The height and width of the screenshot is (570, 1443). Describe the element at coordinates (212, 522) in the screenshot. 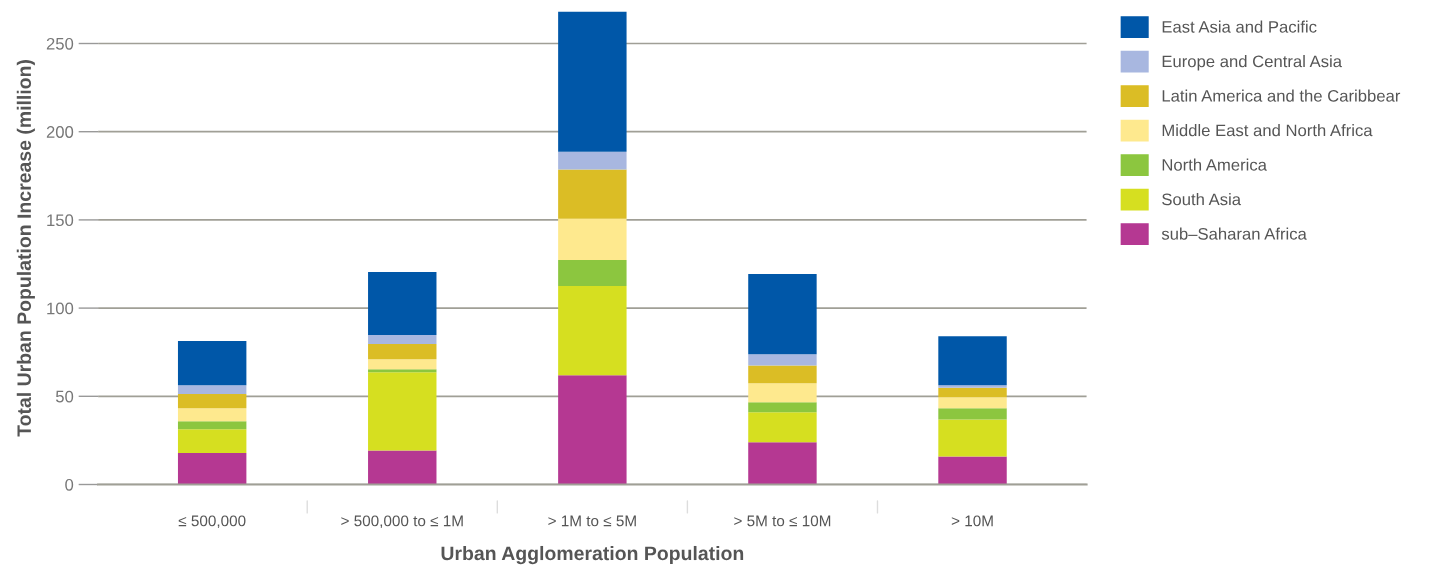

I see `x-tick-label: ≤ 500,000` at that location.